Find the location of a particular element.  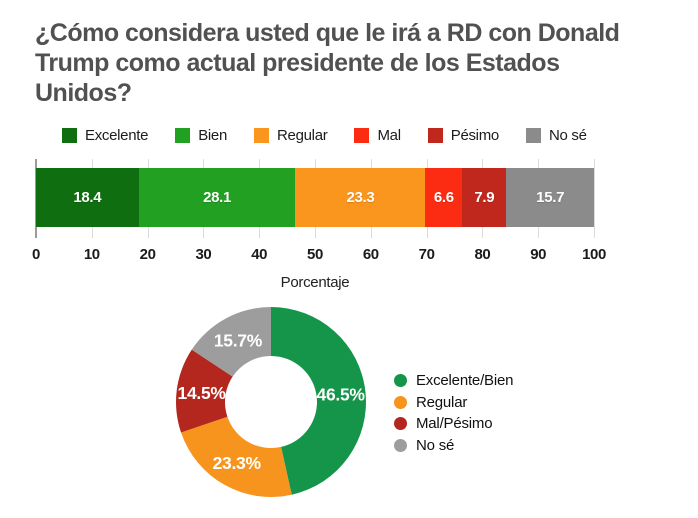

bar-segment-value: 23.3 is located at coordinates (360, 197).